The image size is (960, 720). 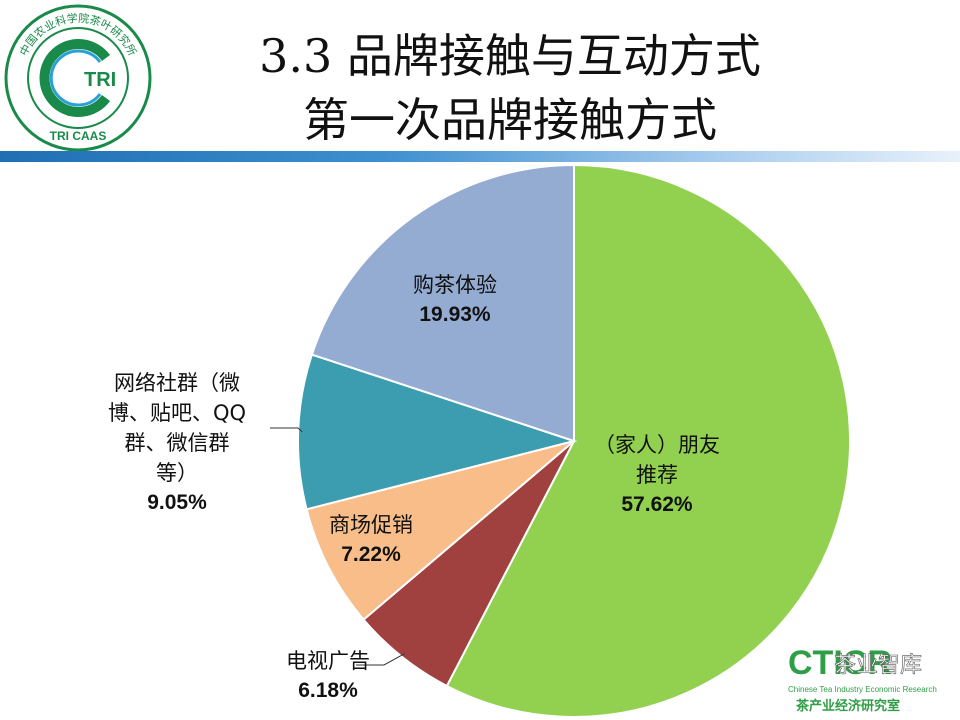 What do you see at coordinates (510, 56) in the screenshot?
I see `slide-title-line1: 3.3 品牌接触与互动方式` at bounding box center [510, 56].